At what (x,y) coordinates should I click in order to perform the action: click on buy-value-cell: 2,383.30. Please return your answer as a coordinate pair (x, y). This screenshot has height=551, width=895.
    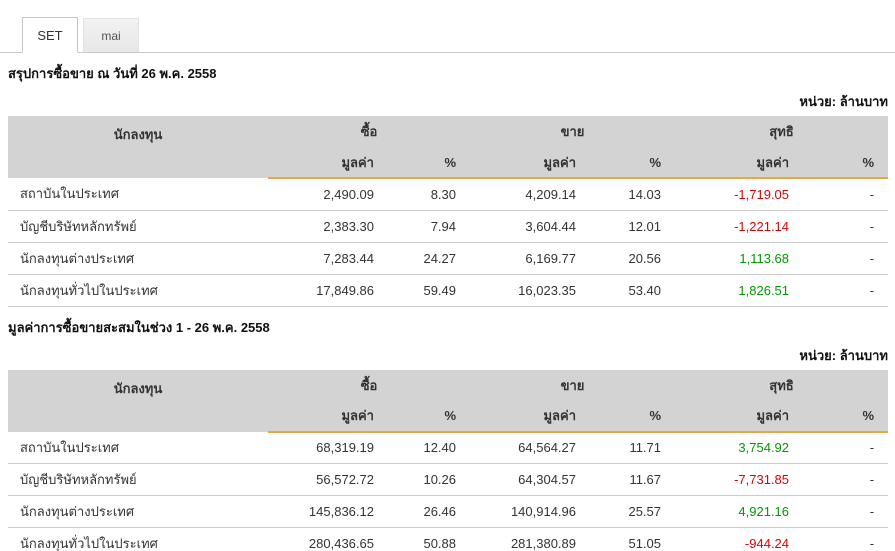
    Looking at the image, I should click on (328, 226).